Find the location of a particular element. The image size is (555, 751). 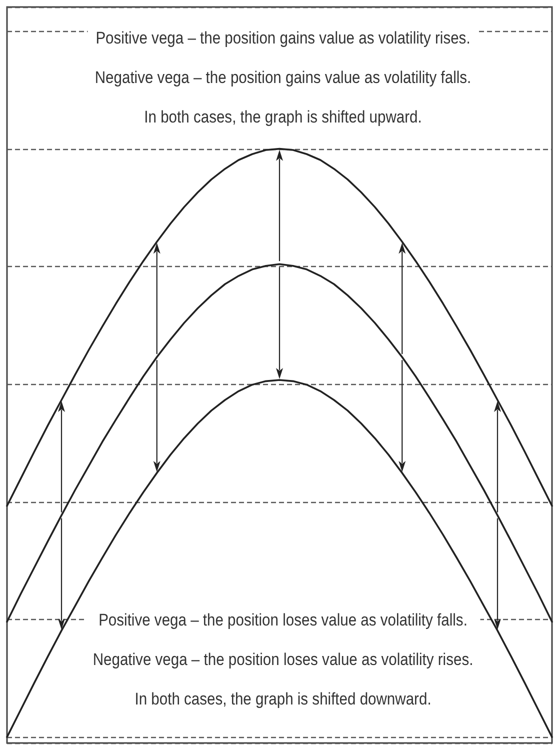

text: Positive vega – the position gains value as volatility rises. Negative vega – the position gains value as volatility falls. In both cases, the graph is shifted upward. is located at coordinates (283, 78).